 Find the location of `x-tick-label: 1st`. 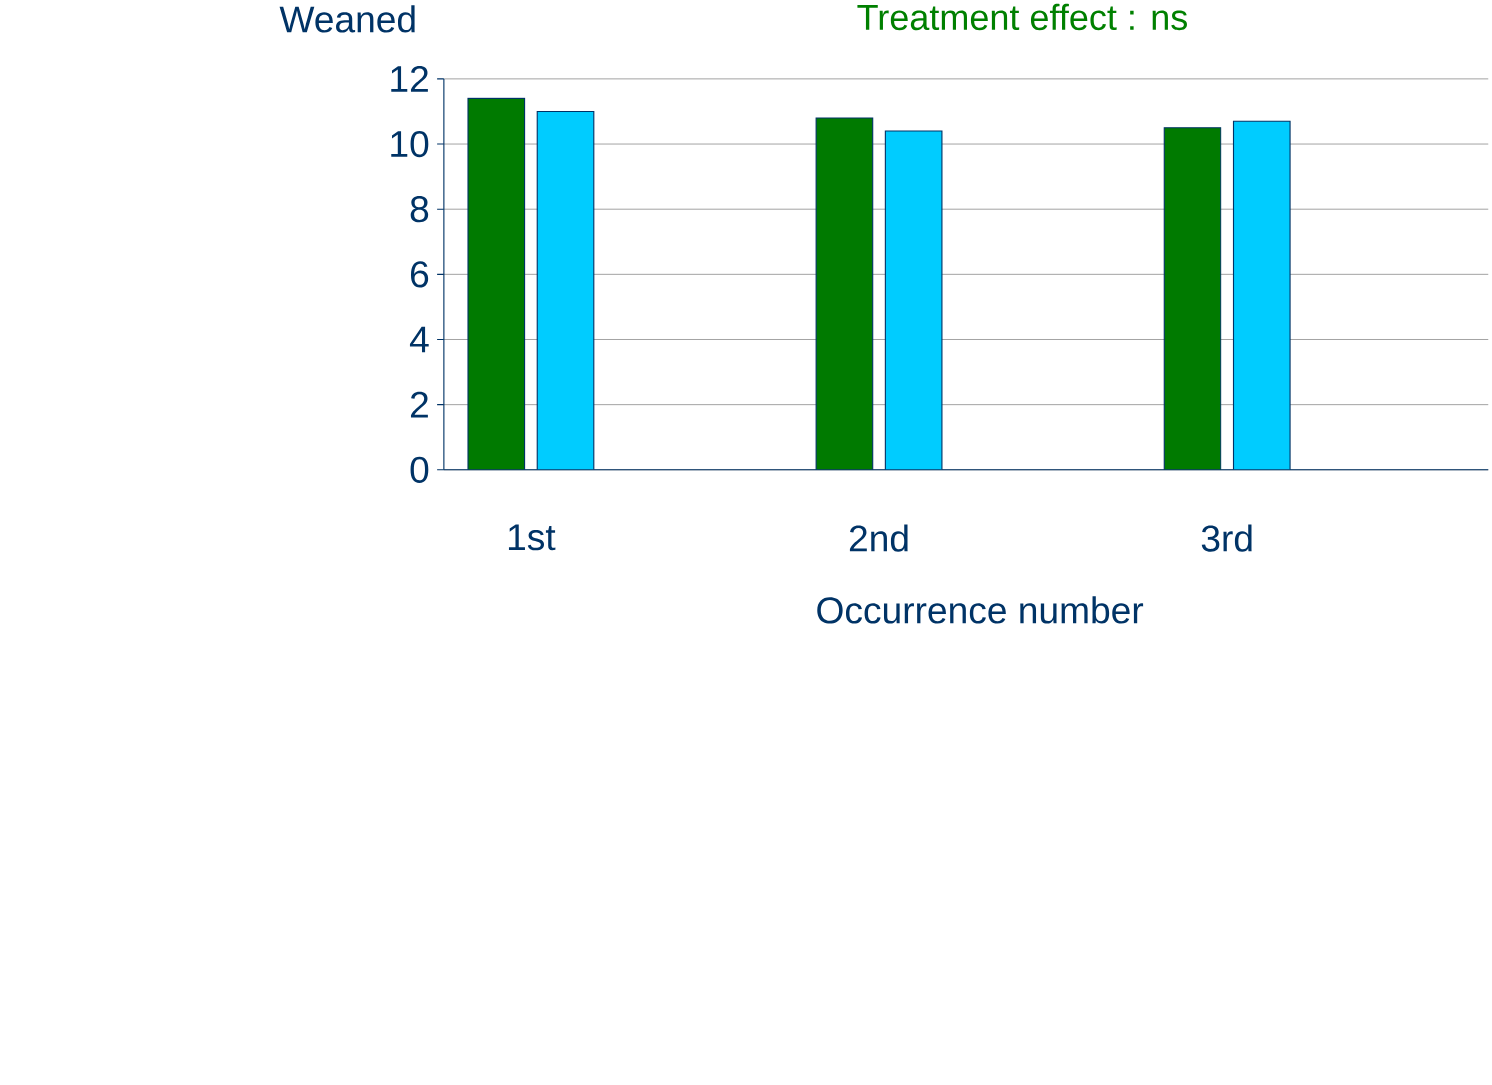

x-tick-label: 1st is located at coordinates (532, 537).